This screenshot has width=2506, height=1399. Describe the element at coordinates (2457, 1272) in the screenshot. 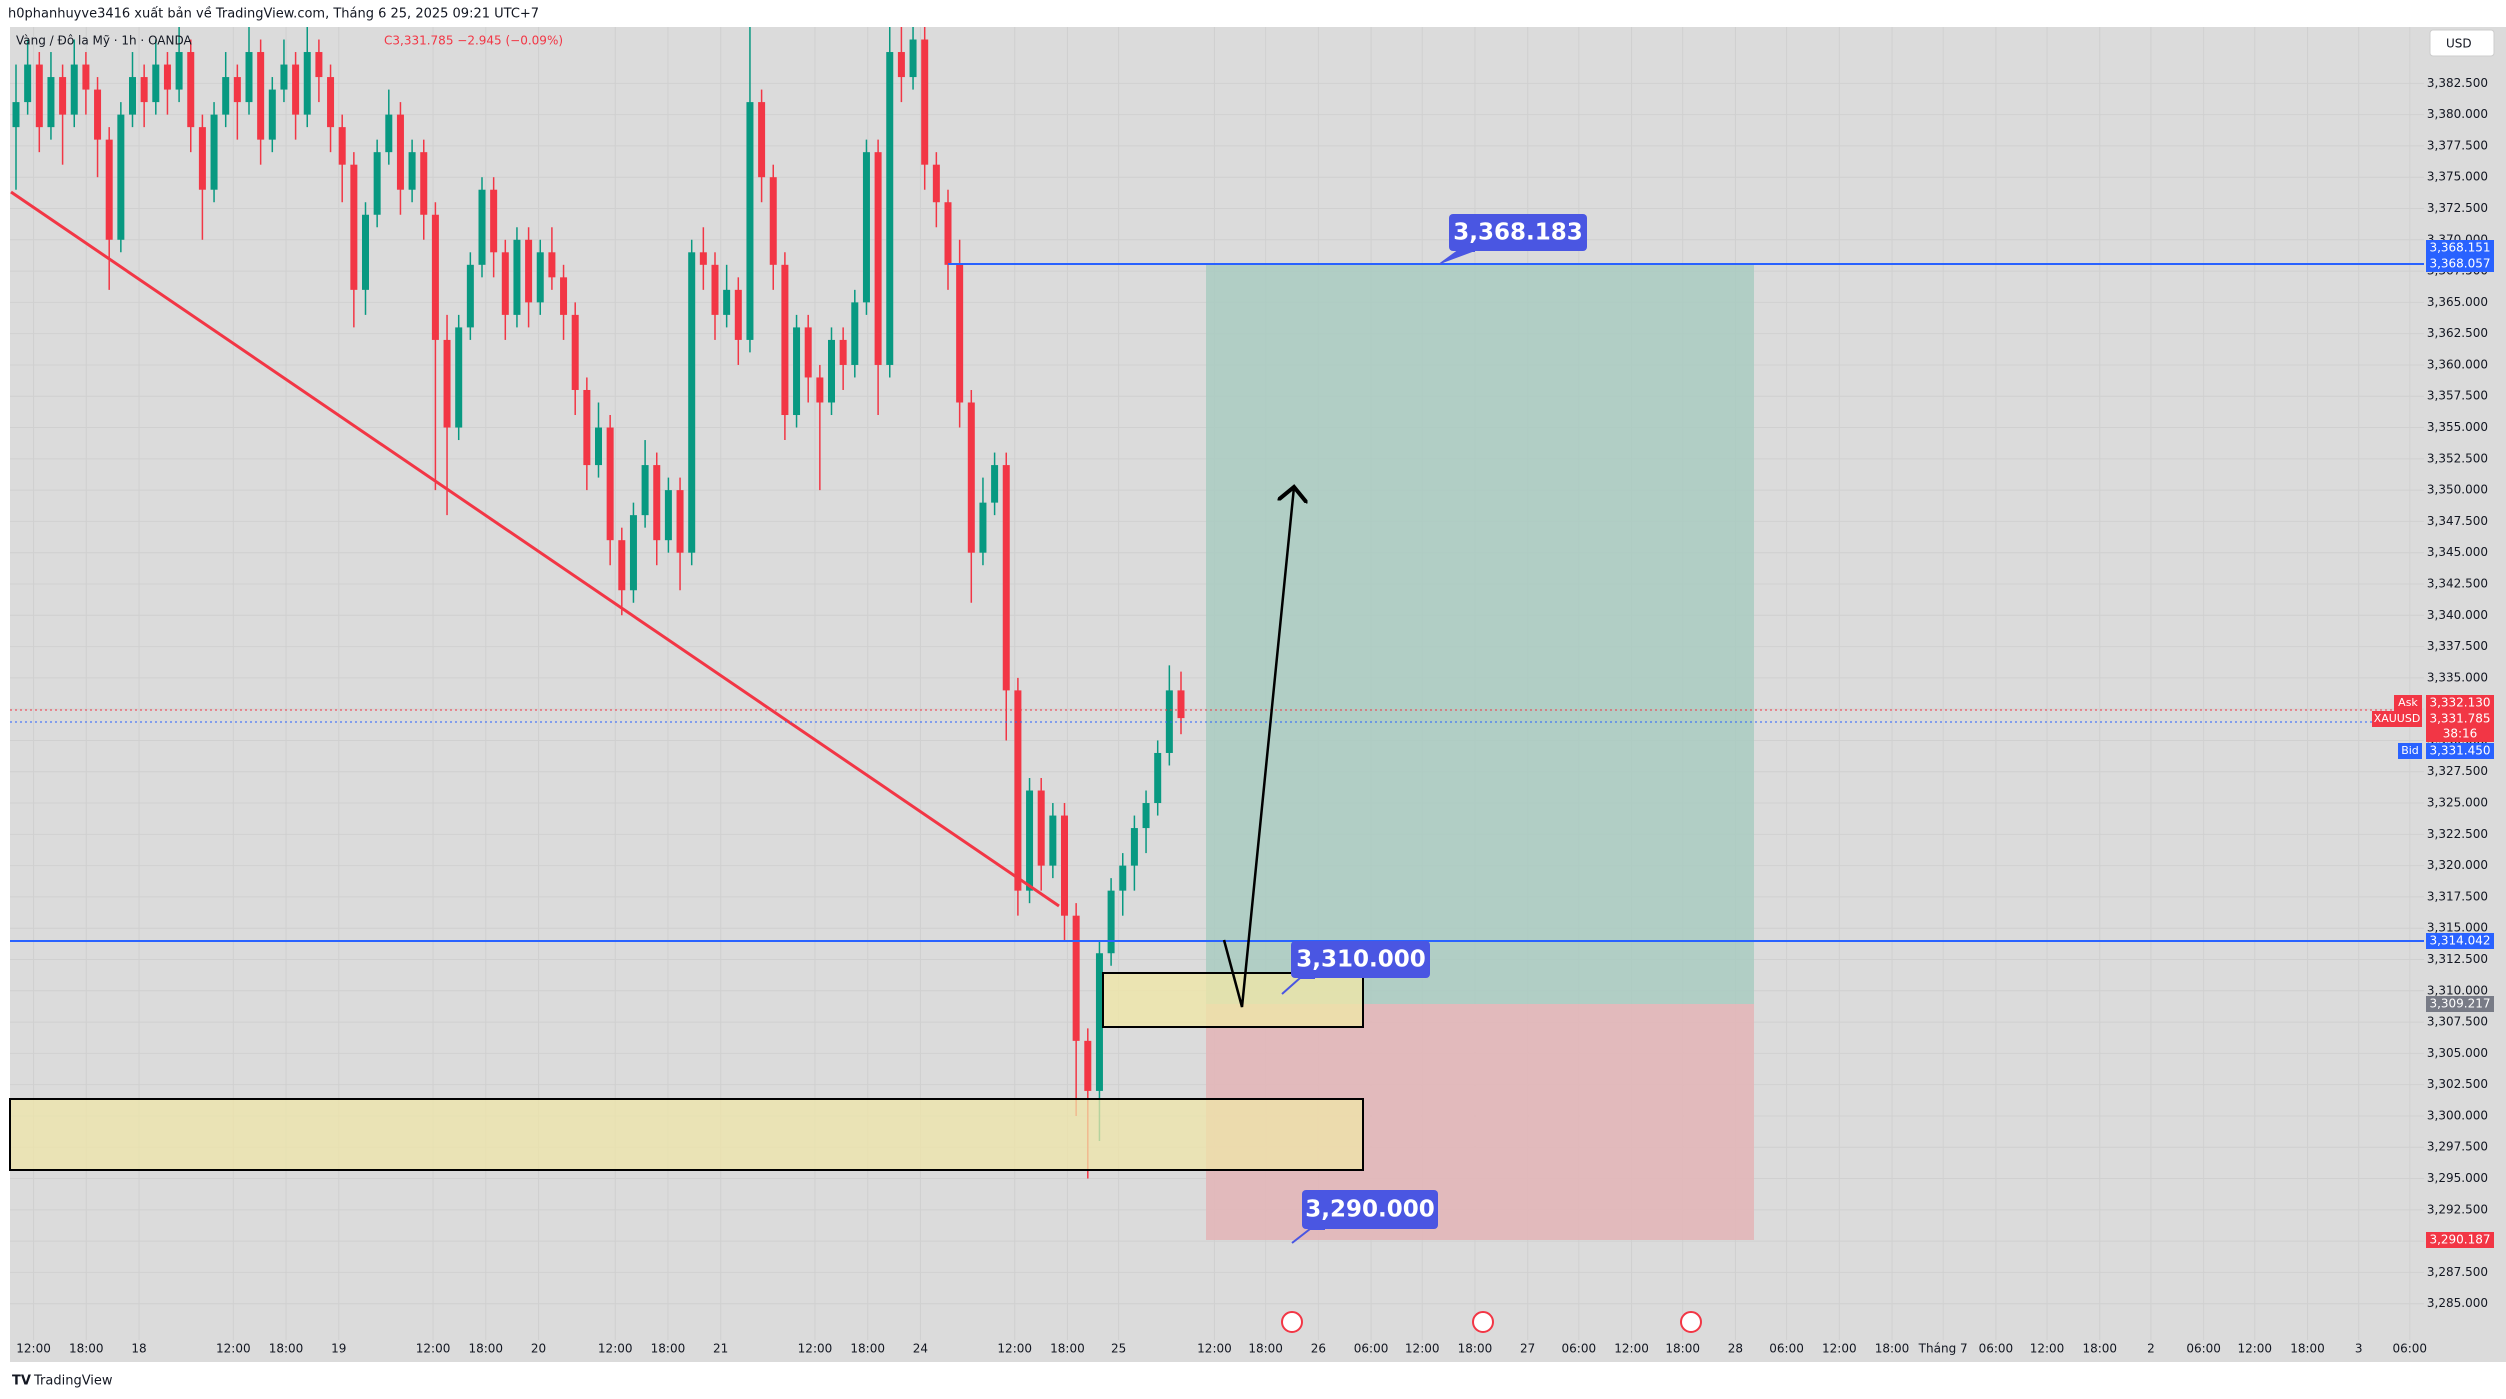

I see `y-tick-label: 3,287.500` at that location.